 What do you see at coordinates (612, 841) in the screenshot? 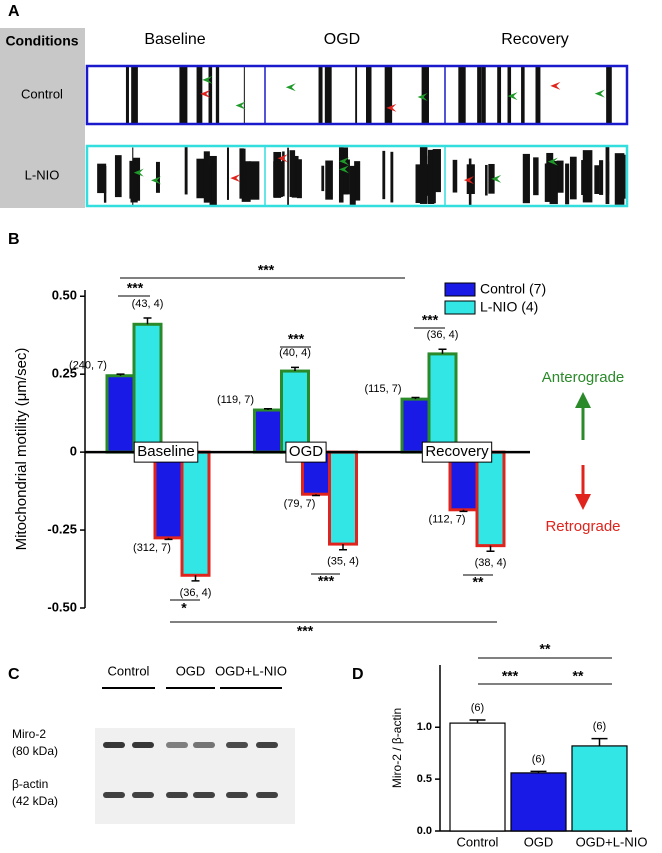
I see `x-tick-label: OGD+L-NIO` at bounding box center [612, 841].